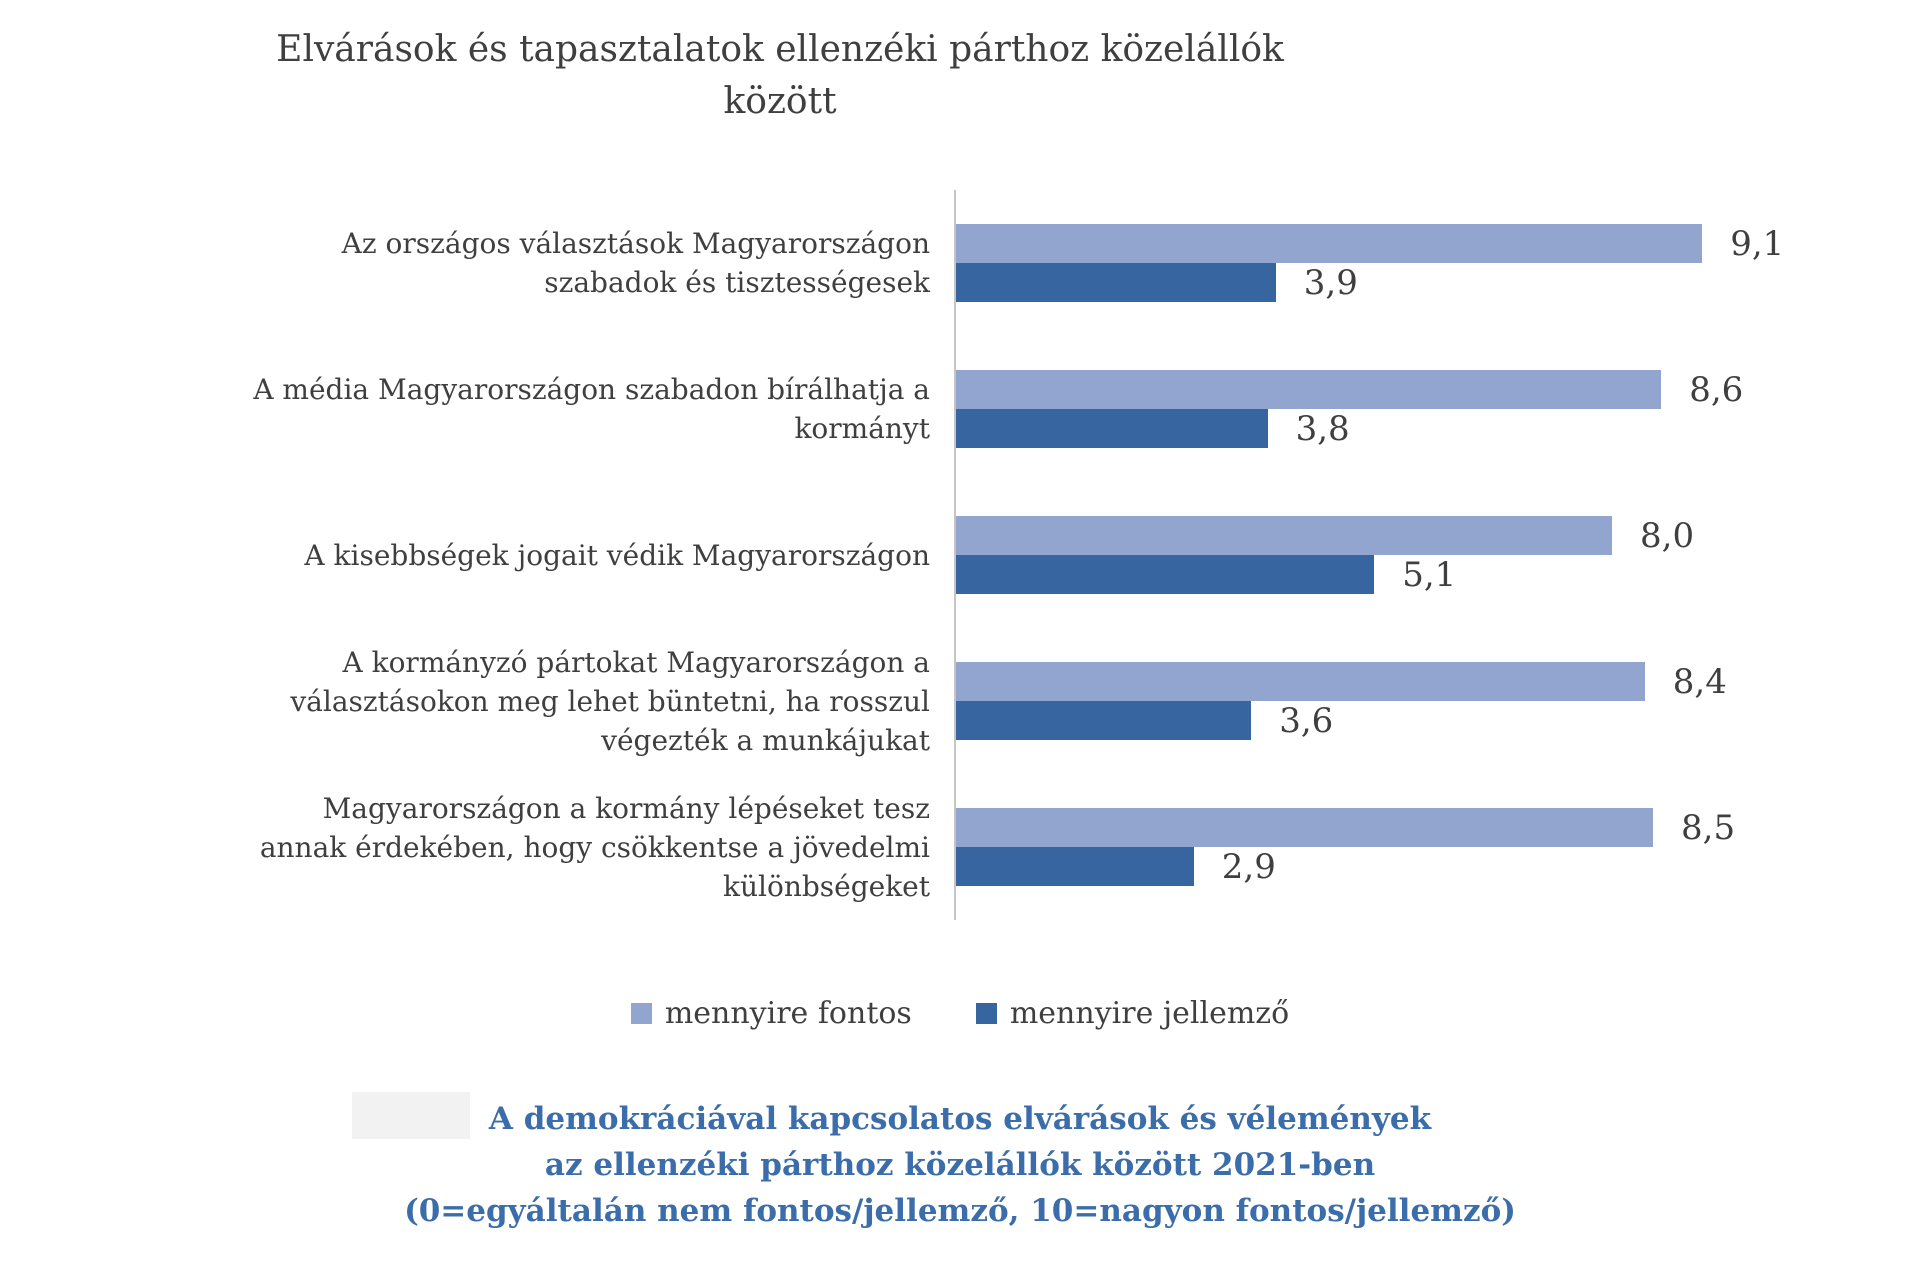 The width and height of the screenshot is (1920, 1278). I want to click on bar-line: 8,6, so click(1438, 389).